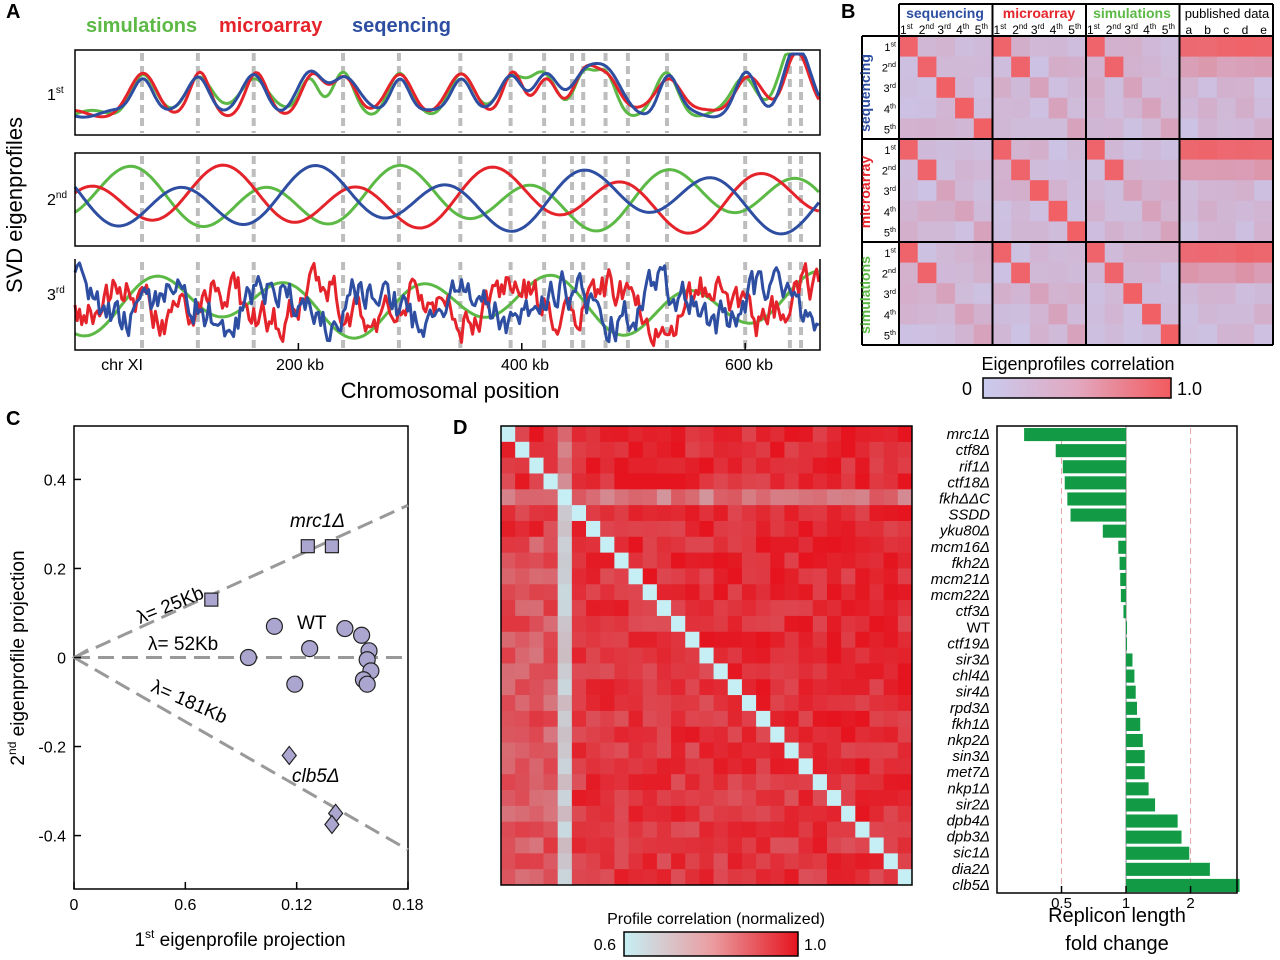 Image resolution: width=1280 pixels, height=960 pixels. What do you see at coordinates (1190, 903) in the screenshot?
I see `x-tick-label: 2` at bounding box center [1190, 903].